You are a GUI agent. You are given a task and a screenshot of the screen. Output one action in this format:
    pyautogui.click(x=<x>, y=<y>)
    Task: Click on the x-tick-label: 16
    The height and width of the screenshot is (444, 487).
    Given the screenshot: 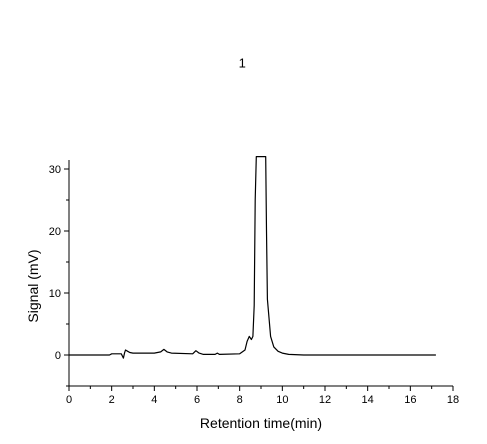 What is the action you would take?
    pyautogui.click(x=410, y=400)
    